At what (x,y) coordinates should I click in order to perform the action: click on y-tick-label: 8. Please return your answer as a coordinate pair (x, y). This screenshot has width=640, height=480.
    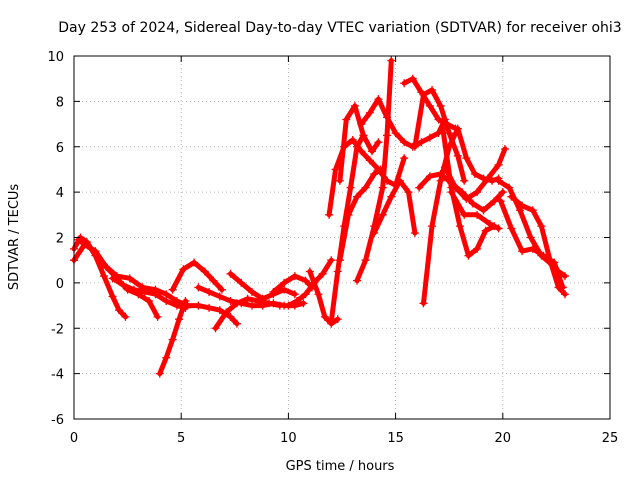
    Looking at the image, I should click on (60, 102).